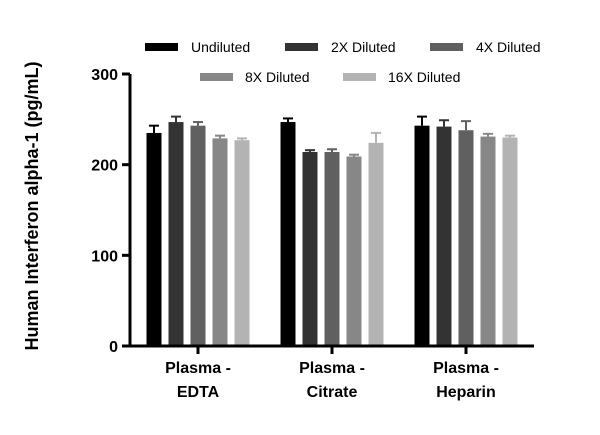 This screenshot has width=600, height=435. What do you see at coordinates (424, 77) in the screenshot?
I see `legend-label-5: 16X Diluted` at bounding box center [424, 77].